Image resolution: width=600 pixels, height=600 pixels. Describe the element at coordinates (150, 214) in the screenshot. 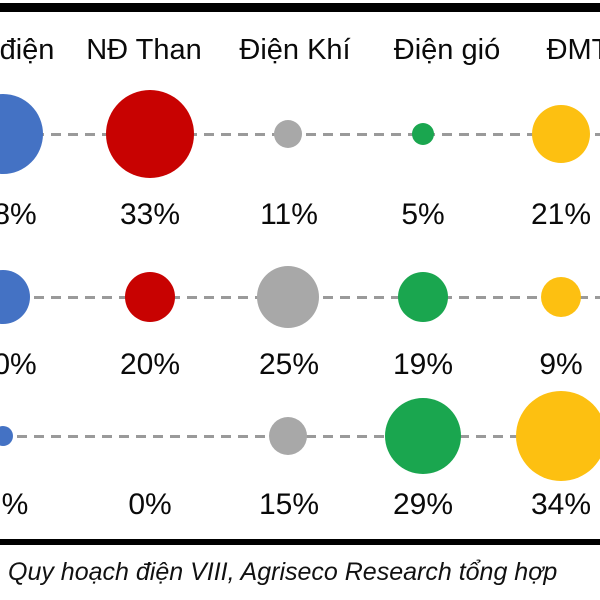

I see `bubble-value-label: 33%` at that location.